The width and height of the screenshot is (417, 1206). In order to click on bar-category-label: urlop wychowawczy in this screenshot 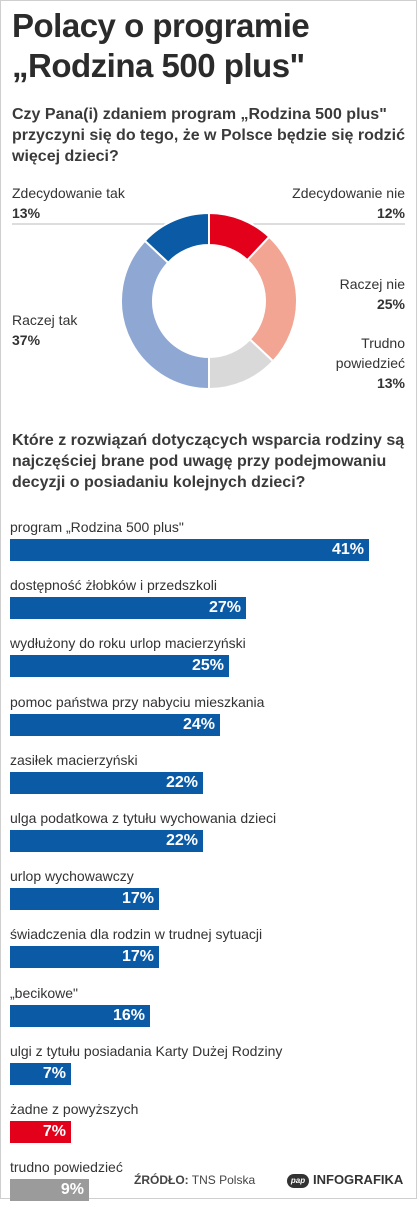, I will do `click(72, 876)`.